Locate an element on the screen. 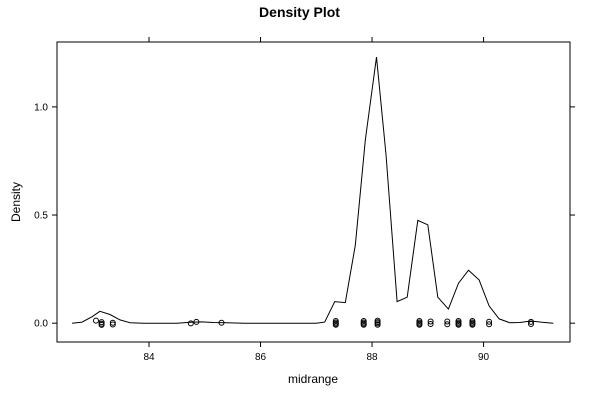 This screenshot has height=400, width=599. rug-points is located at coordinates (313, 322).